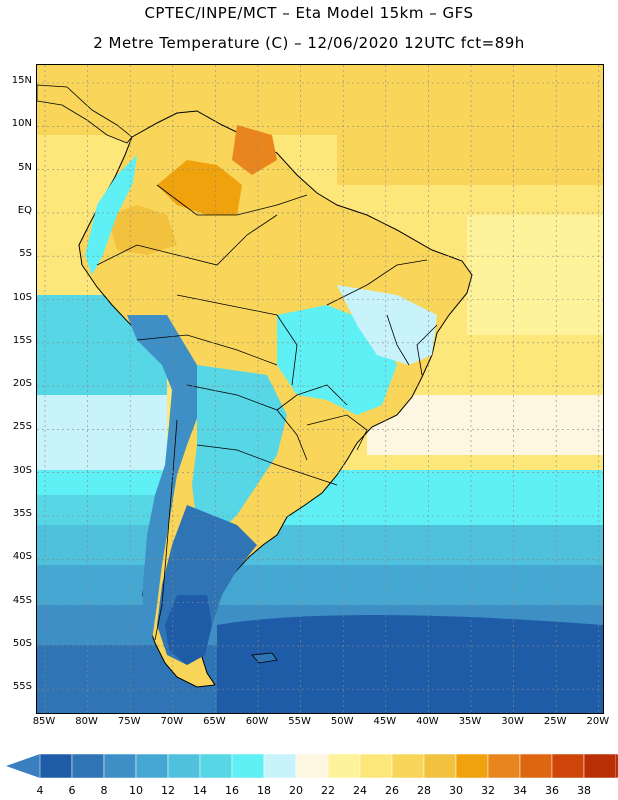 The image size is (618, 800). What do you see at coordinates (136, 790) in the screenshot?
I see `colorbar-label: 10` at bounding box center [136, 790].